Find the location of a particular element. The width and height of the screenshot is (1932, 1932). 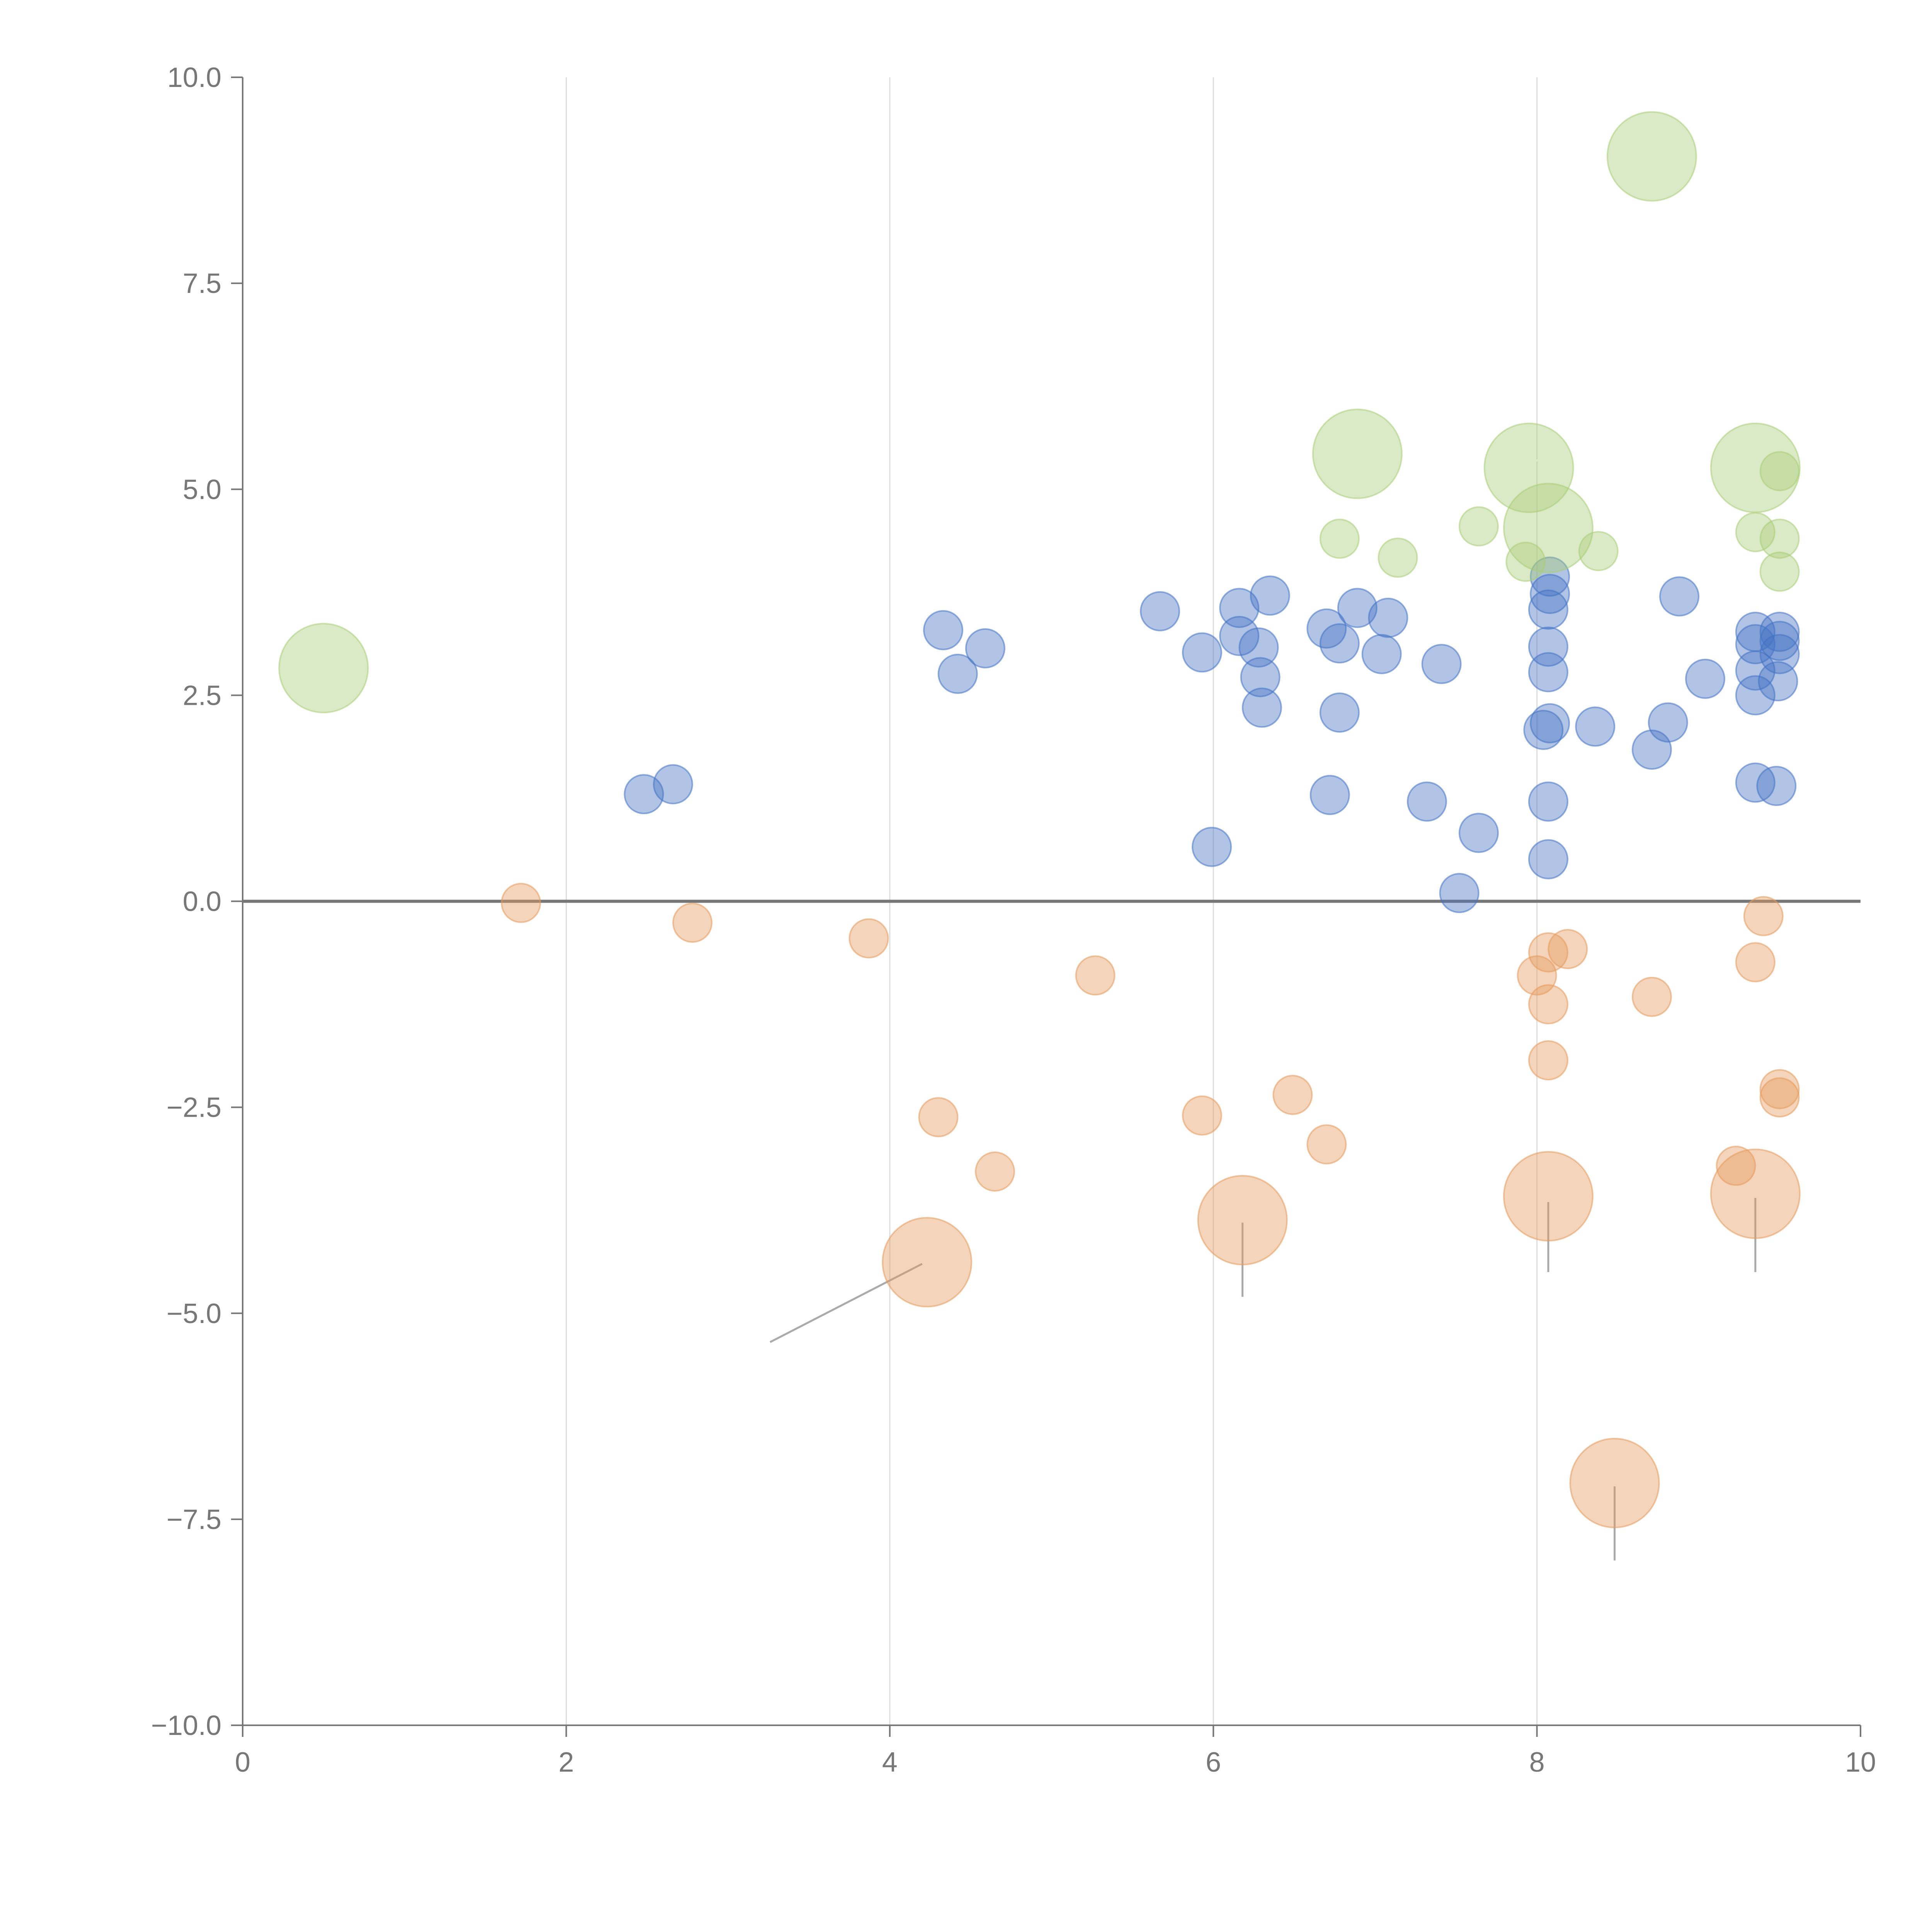

y-tick-label: −10.0 is located at coordinates (186, 1726).